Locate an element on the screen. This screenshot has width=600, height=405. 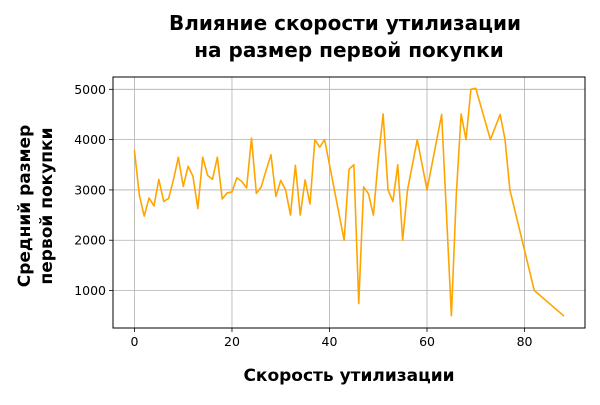
y-tick-label: 2000 is located at coordinates (90, 240).